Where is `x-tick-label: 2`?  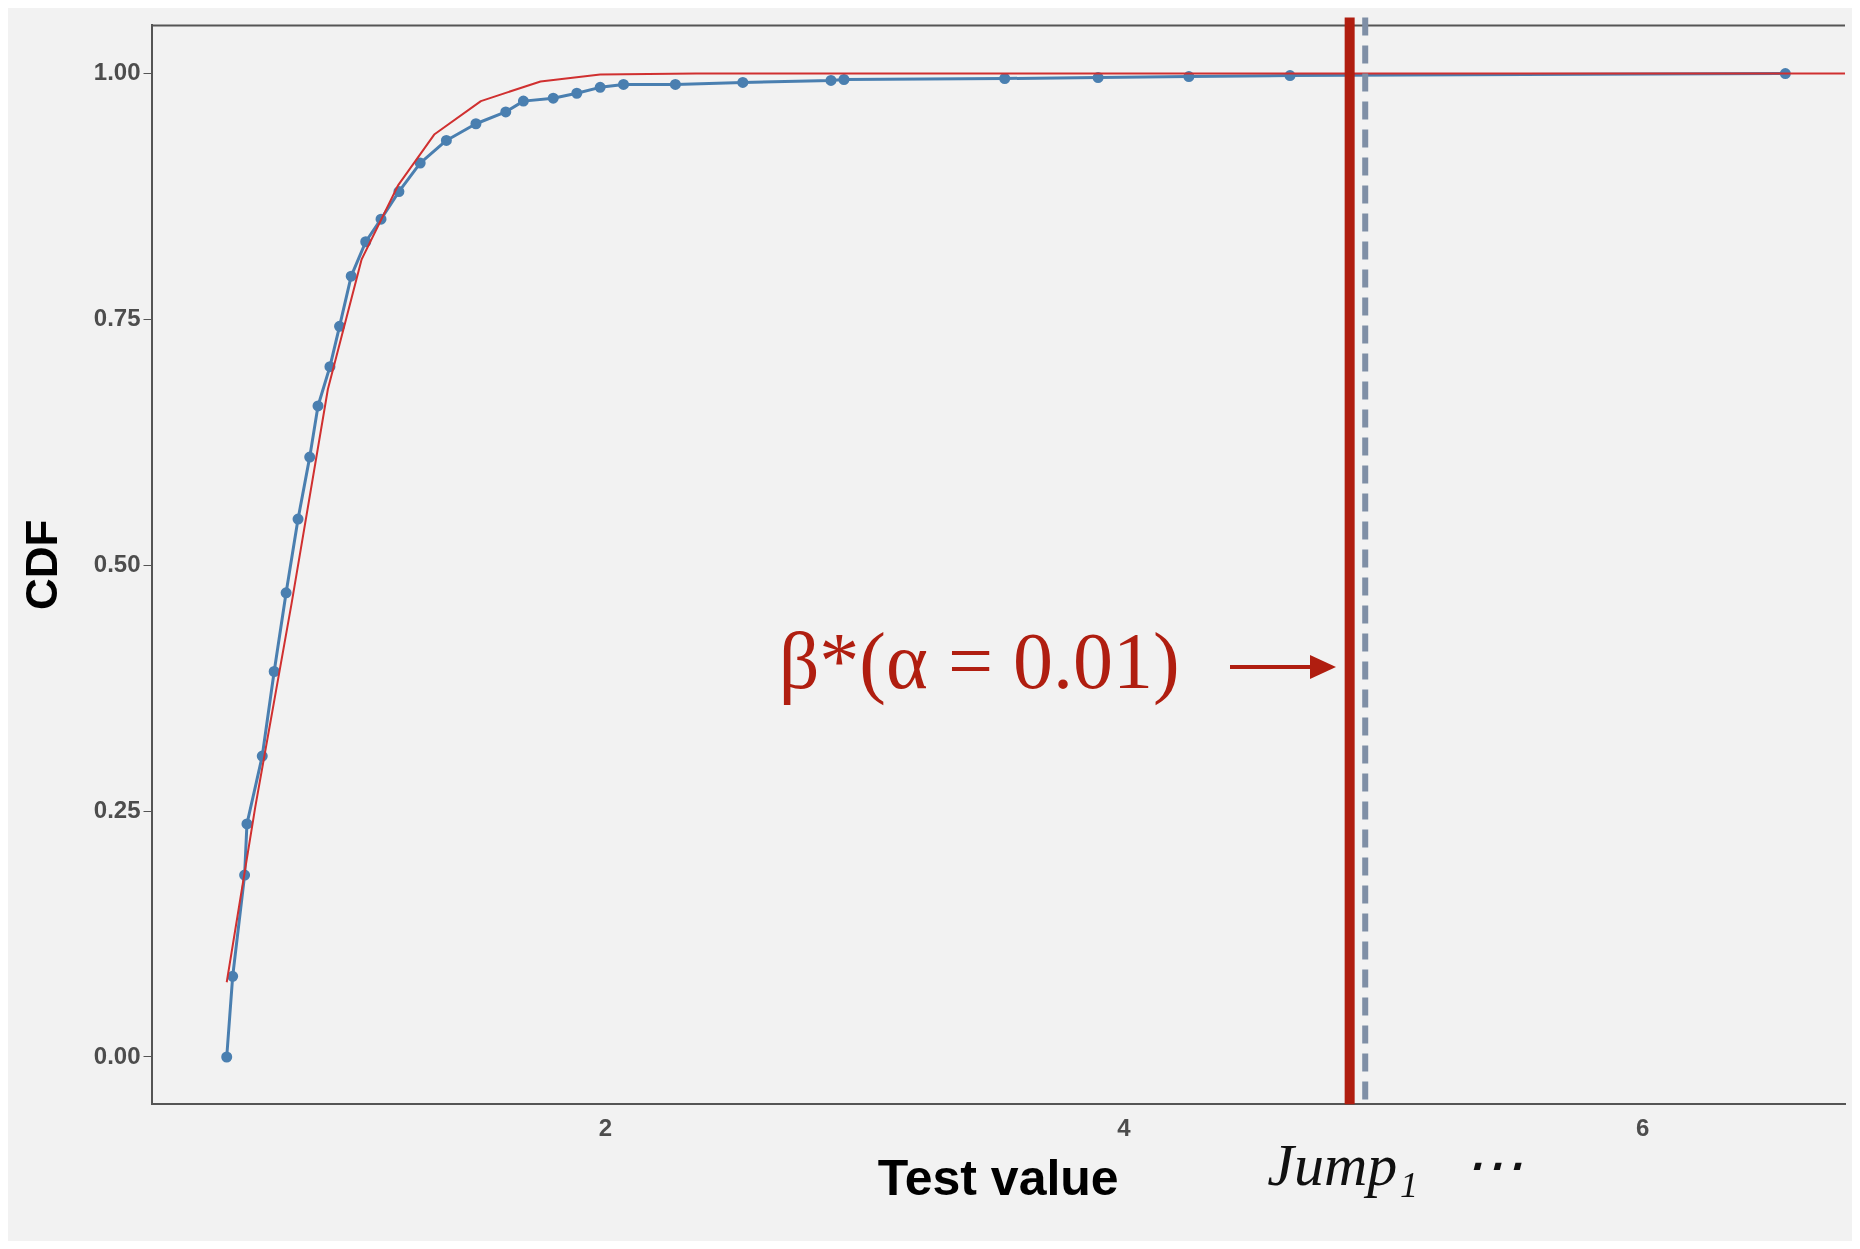
x-tick-label: 2 is located at coordinates (605, 1128).